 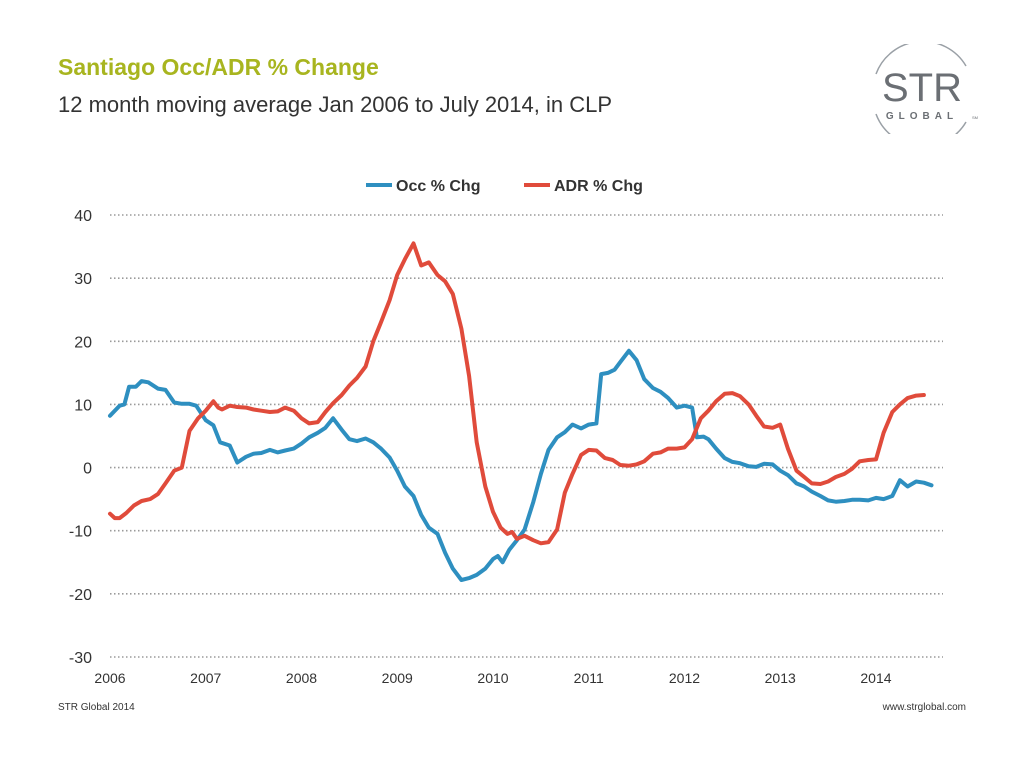 I want to click on logo-main-text: STR, so click(x=922, y=88).